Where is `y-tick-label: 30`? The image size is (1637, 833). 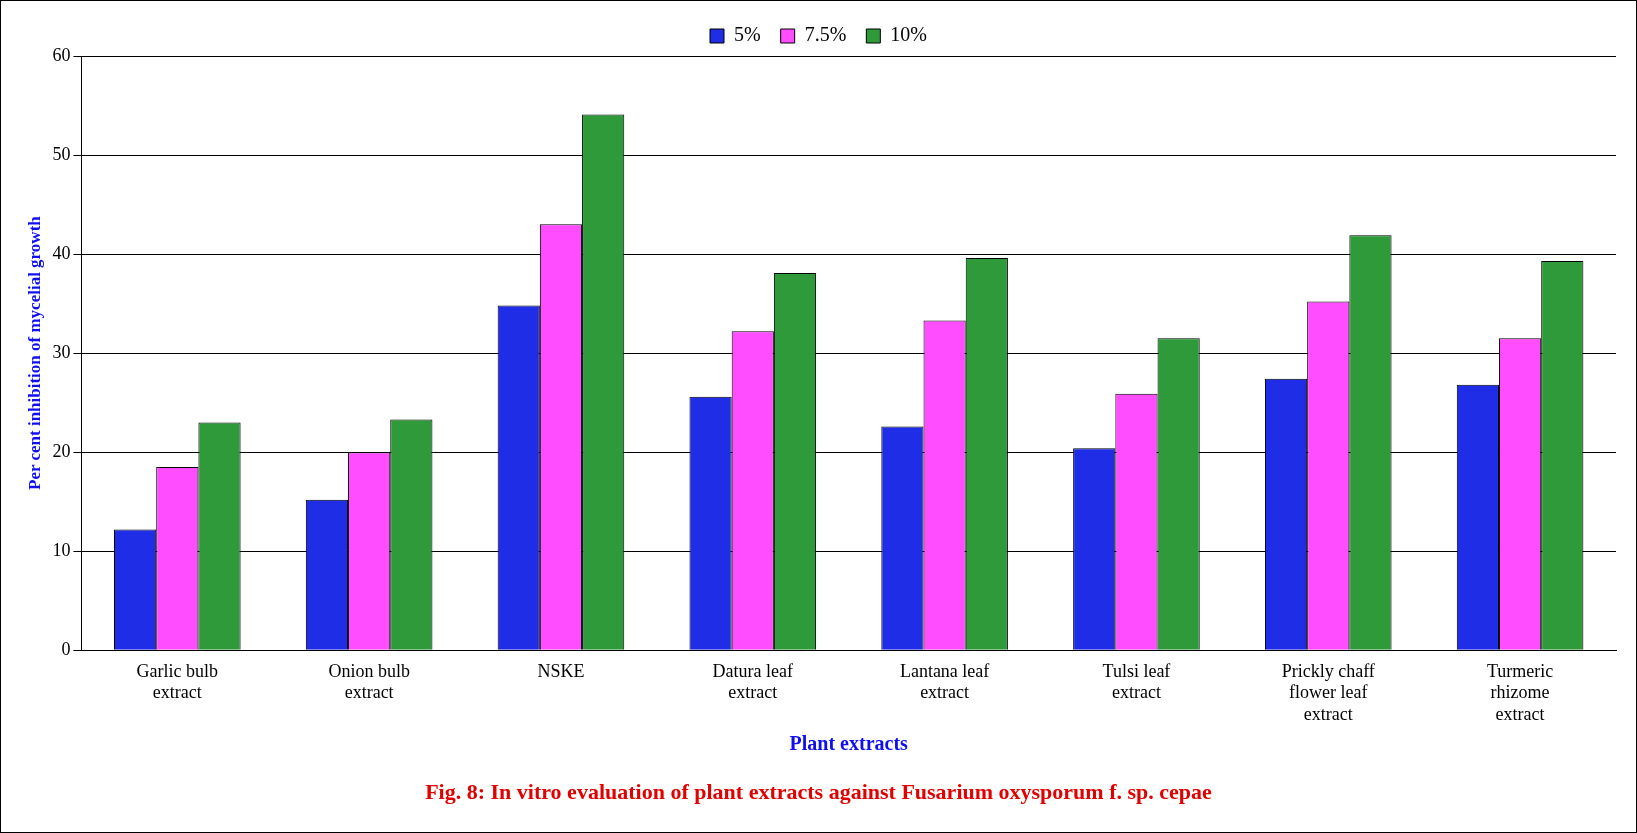 y-tick-label: 30 is located at coordinates (61, 351).